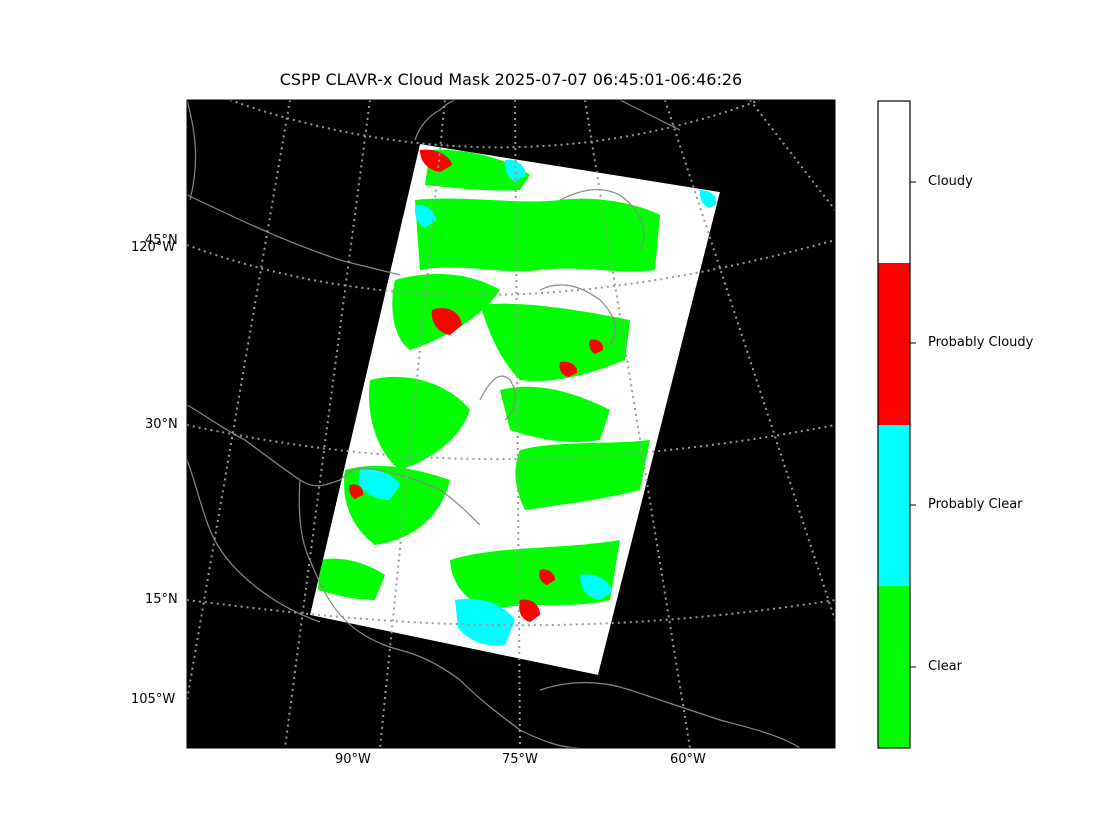 The width and height of the screenshot is (1120, 840). I want to click on lon-label-105w: 105°W, so click(153, 699).